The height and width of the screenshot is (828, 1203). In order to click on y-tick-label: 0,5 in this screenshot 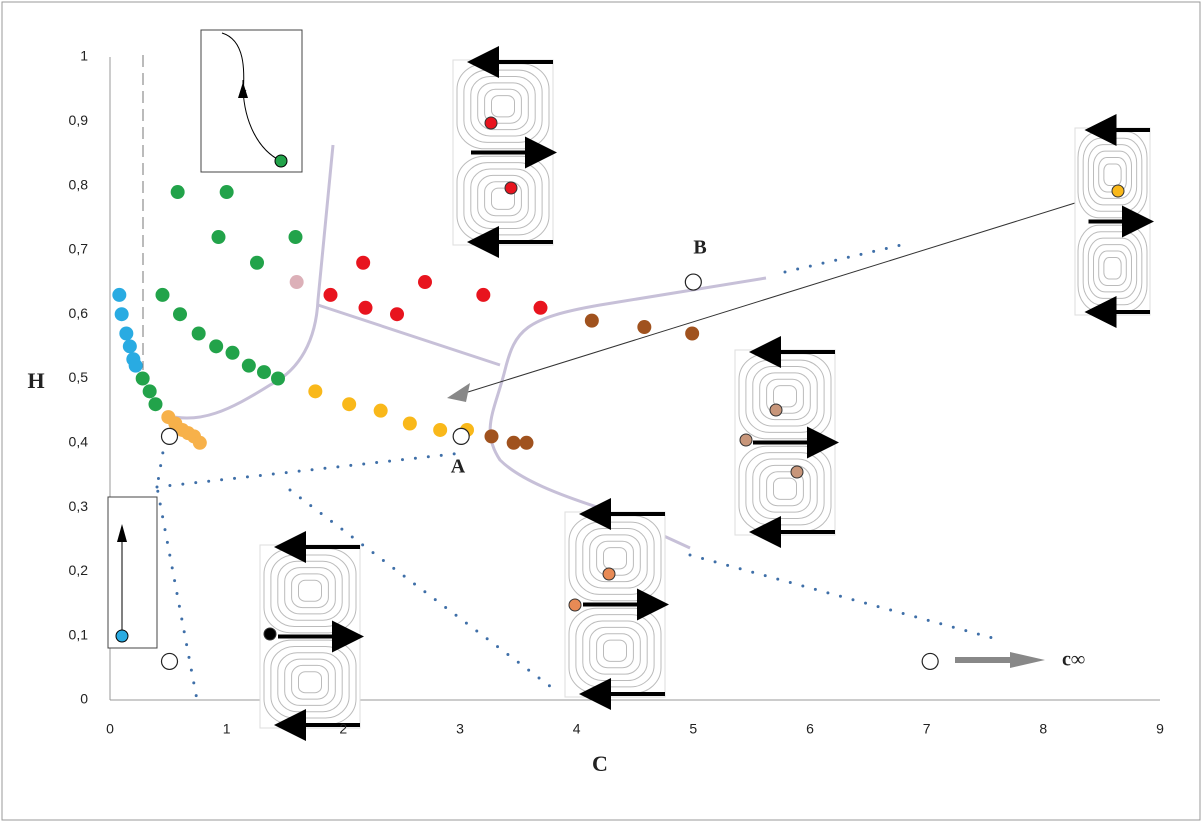, I will do `click(79, 377)`.